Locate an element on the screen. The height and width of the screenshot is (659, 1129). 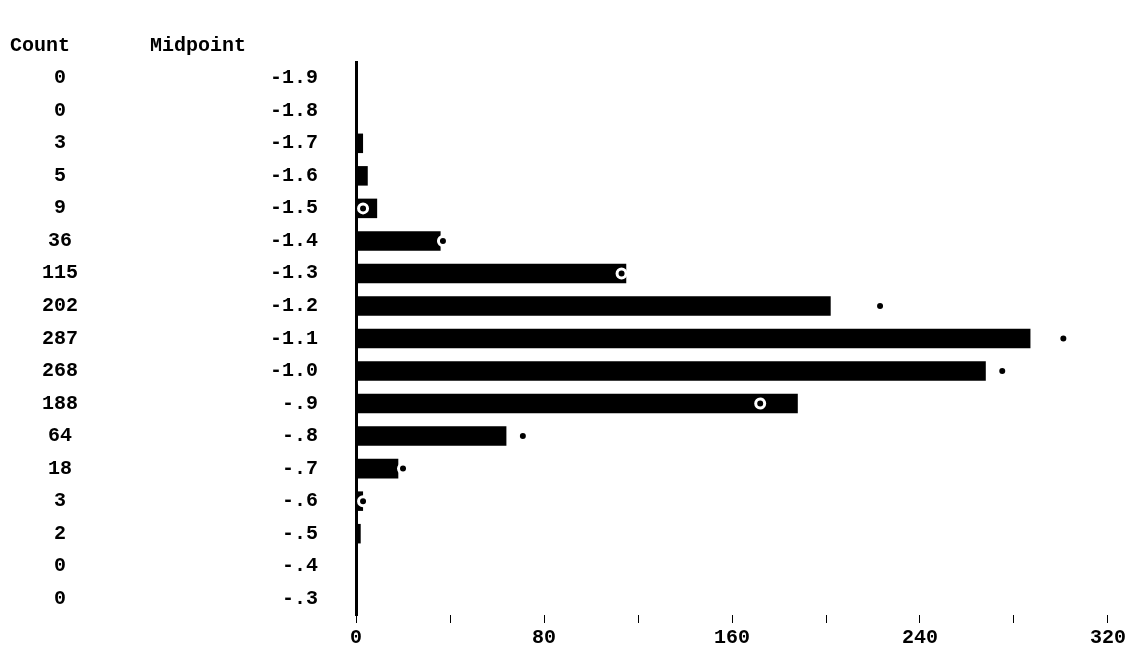
data-label: 2 is located at coordinates (60, 533).